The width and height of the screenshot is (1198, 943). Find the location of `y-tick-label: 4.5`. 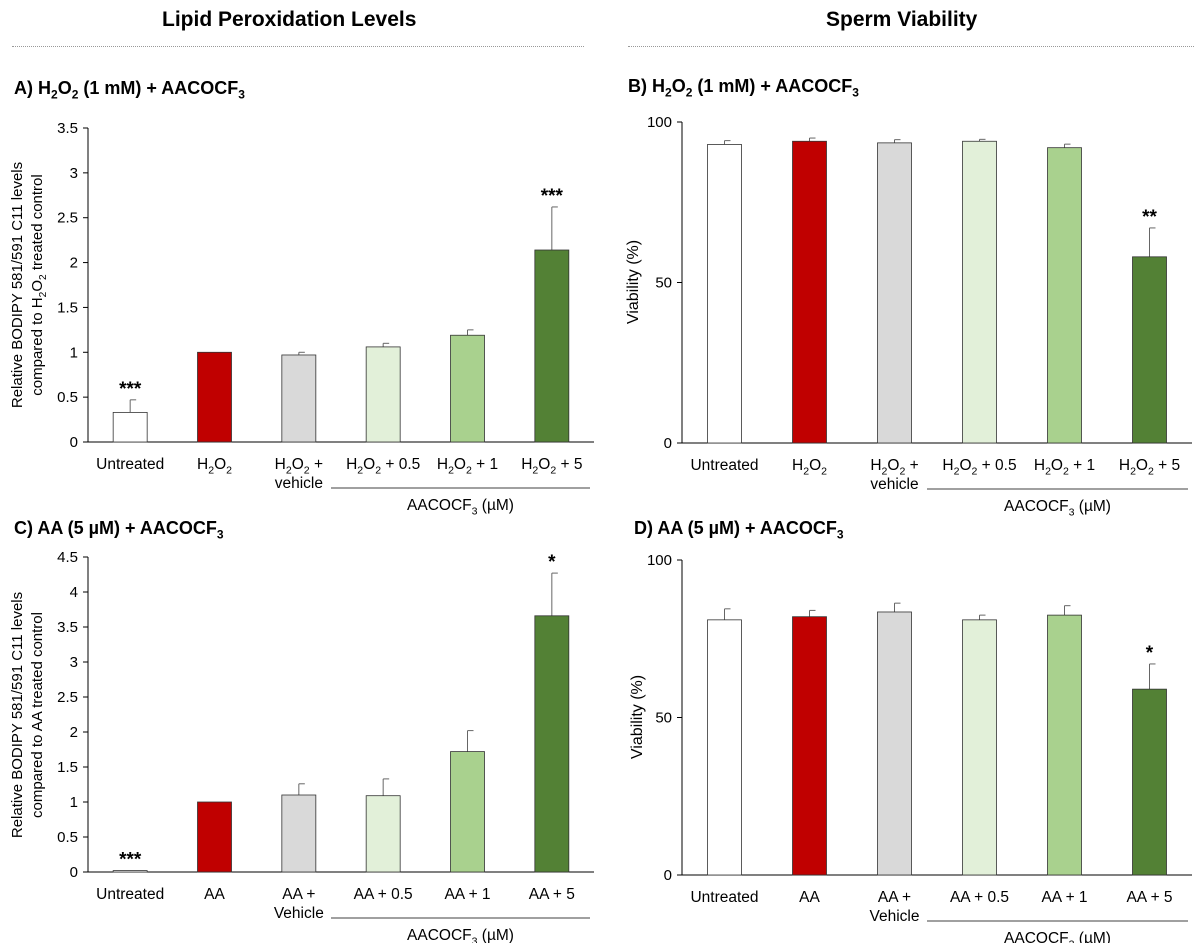

y-tick-label: 4.5 is located at coordinates (67, 557).